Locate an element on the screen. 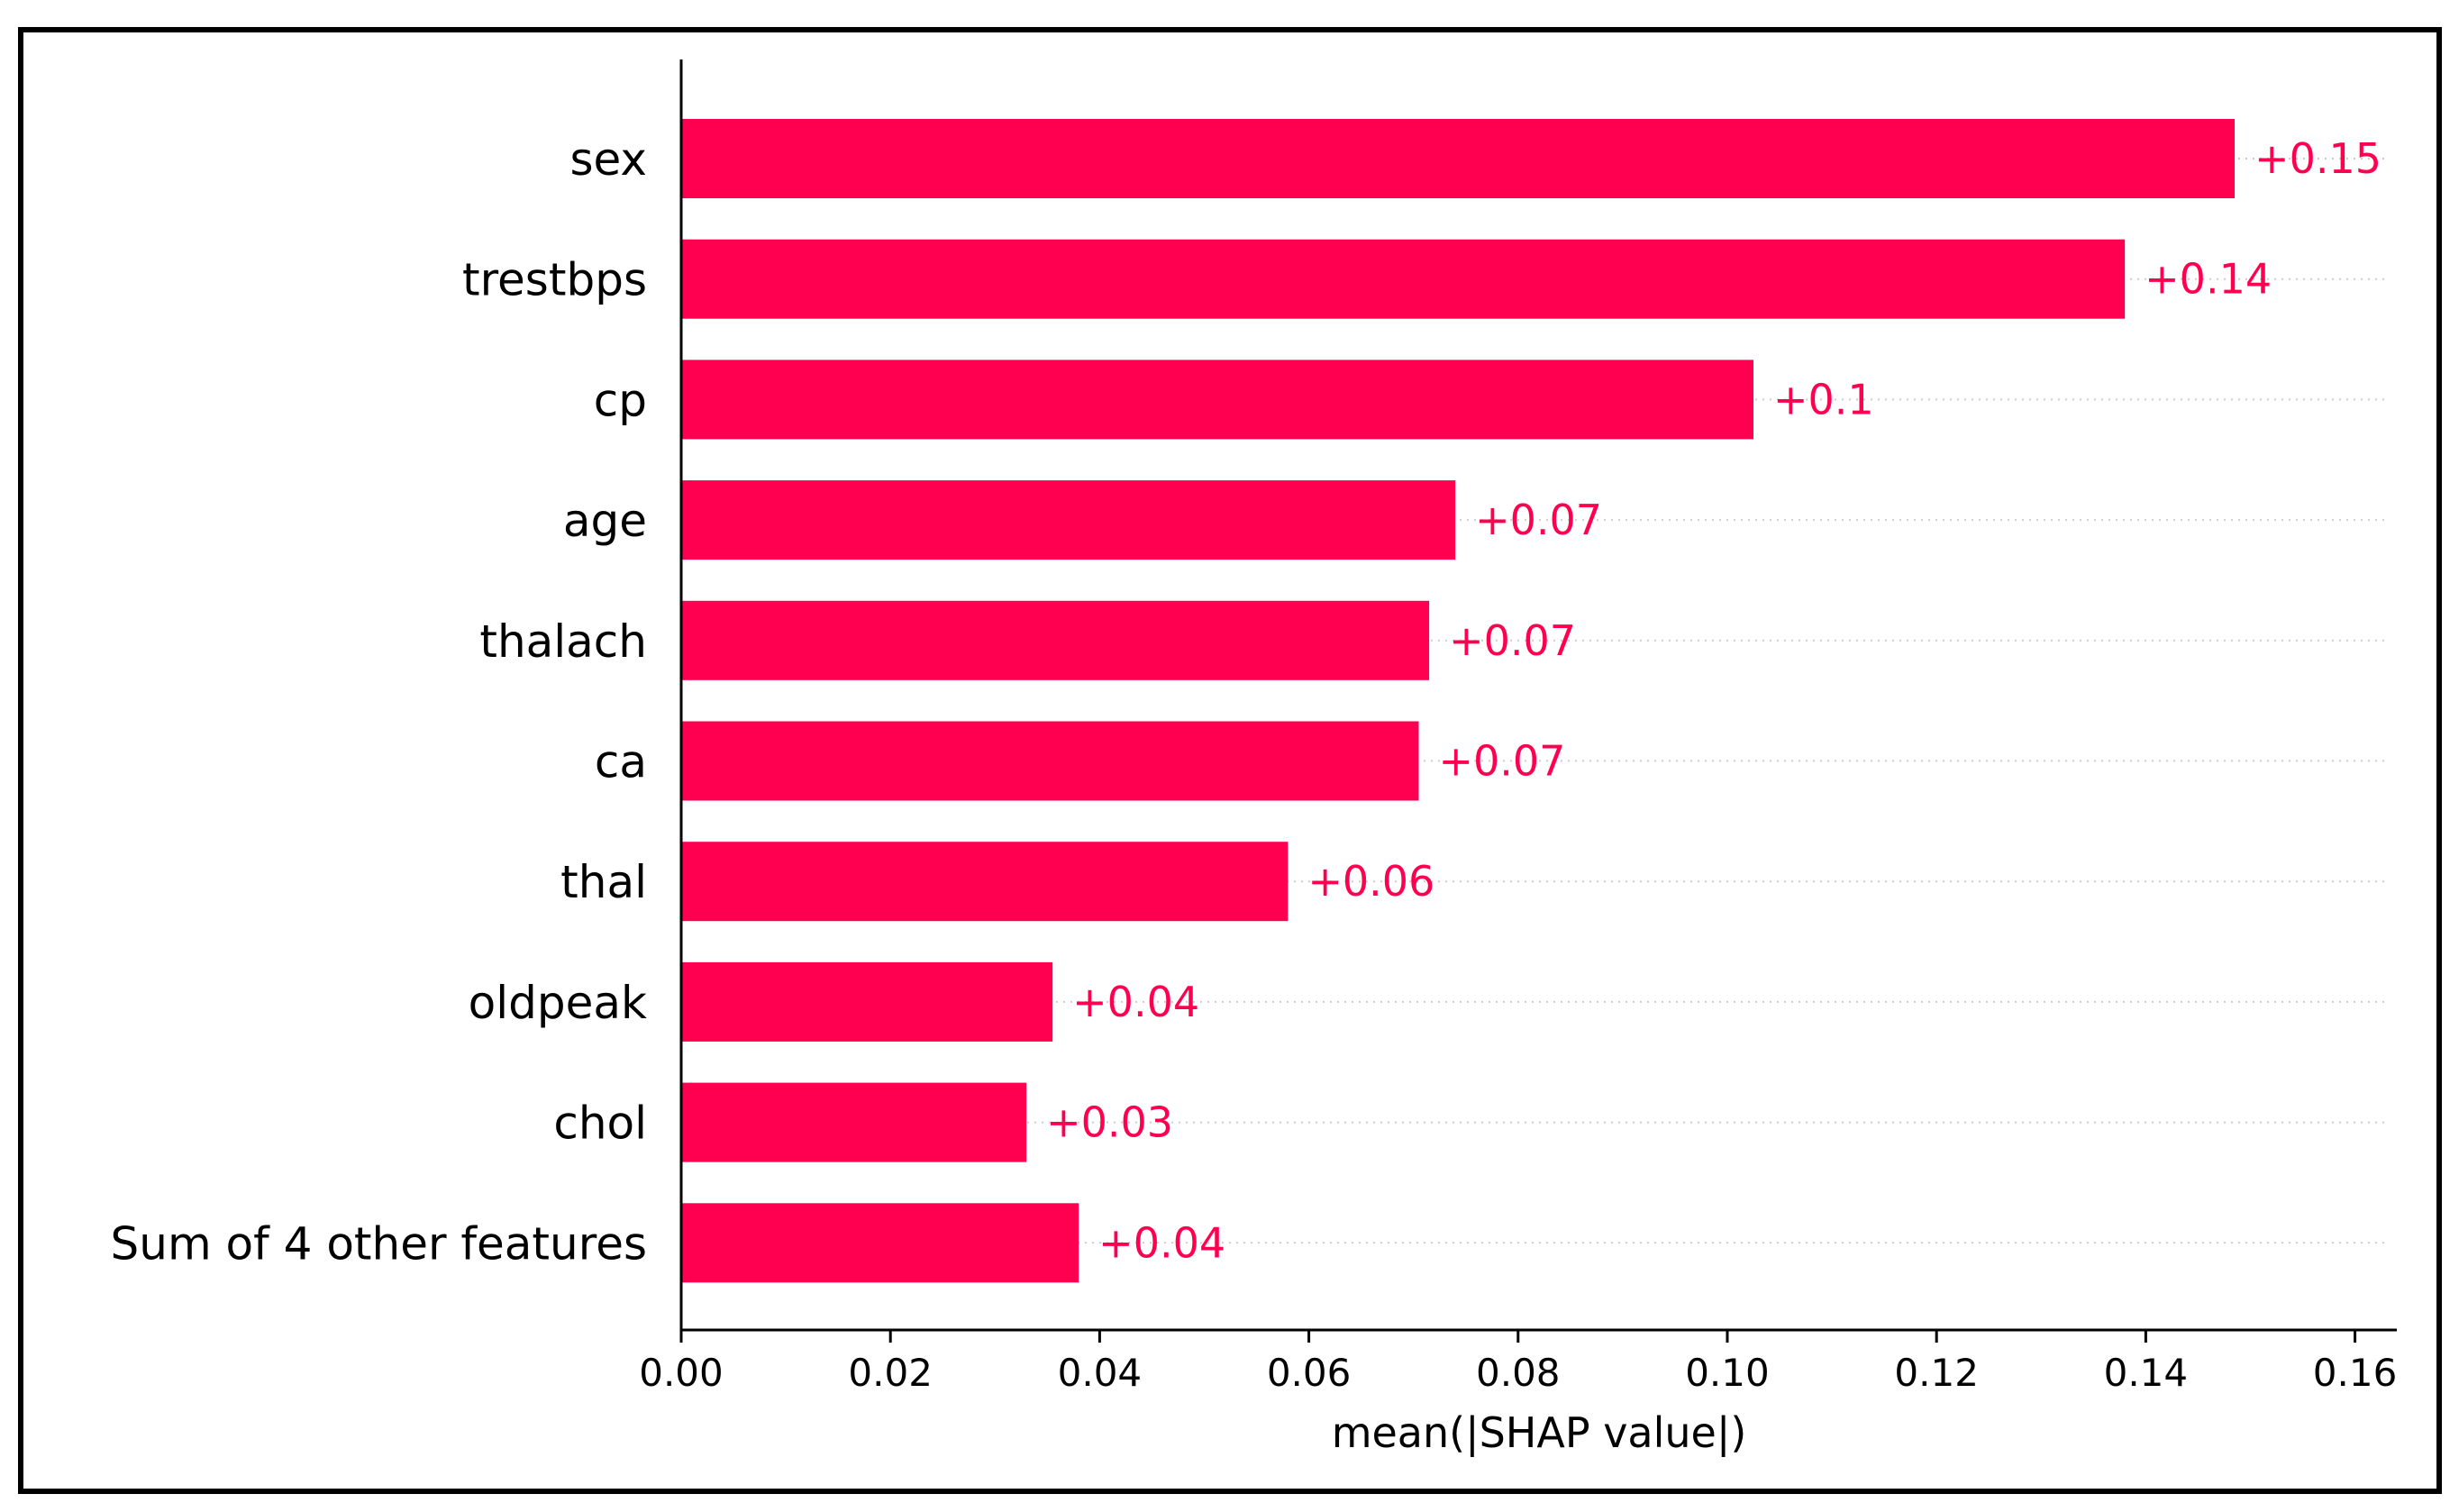  feature-label: trestbps is located at coordinates (554, 280).